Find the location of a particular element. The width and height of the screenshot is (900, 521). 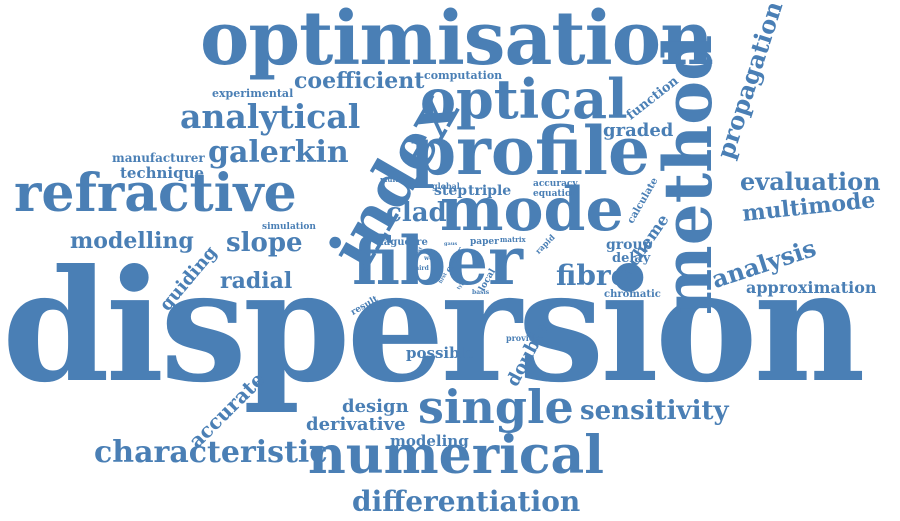

word-optimisation: optimisation is located at coordinates (457, 41).